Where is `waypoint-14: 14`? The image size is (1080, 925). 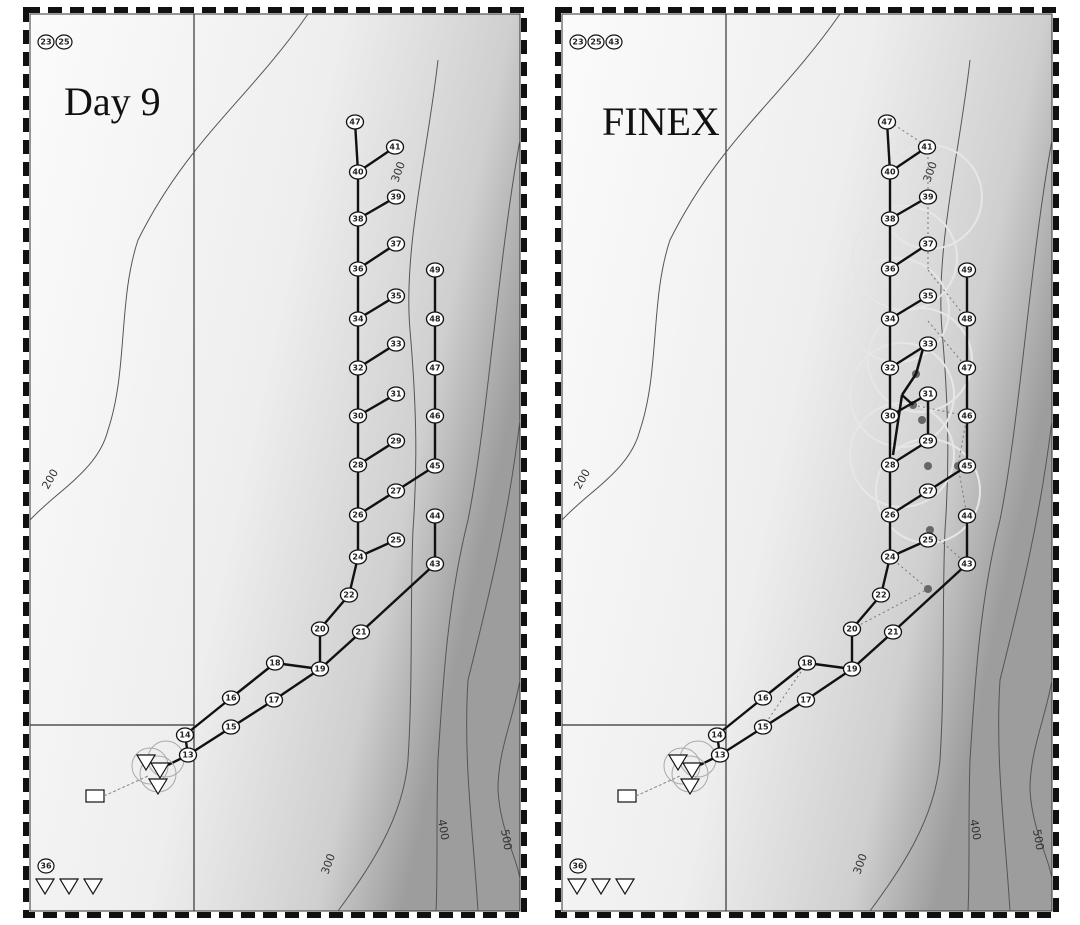
waypoint-14: 14 is located at coordinates (185, 735).